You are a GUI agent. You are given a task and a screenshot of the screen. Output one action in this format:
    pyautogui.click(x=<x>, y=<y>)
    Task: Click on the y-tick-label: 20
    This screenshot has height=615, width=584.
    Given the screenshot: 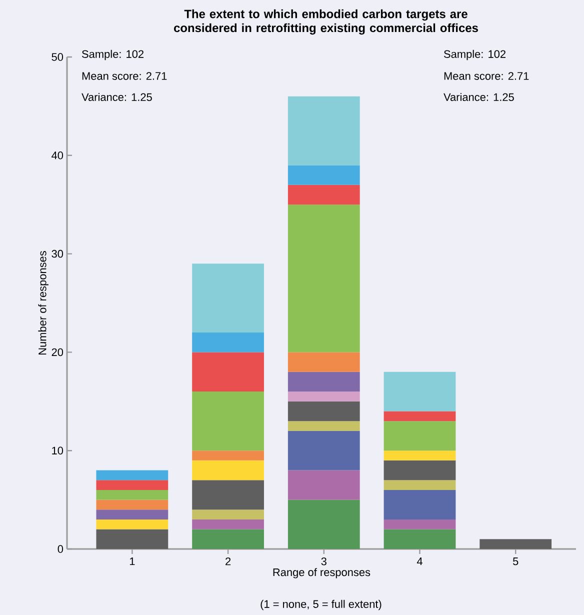 What is the action you would take?
    pyautogui.click(x=58, y=352)
    